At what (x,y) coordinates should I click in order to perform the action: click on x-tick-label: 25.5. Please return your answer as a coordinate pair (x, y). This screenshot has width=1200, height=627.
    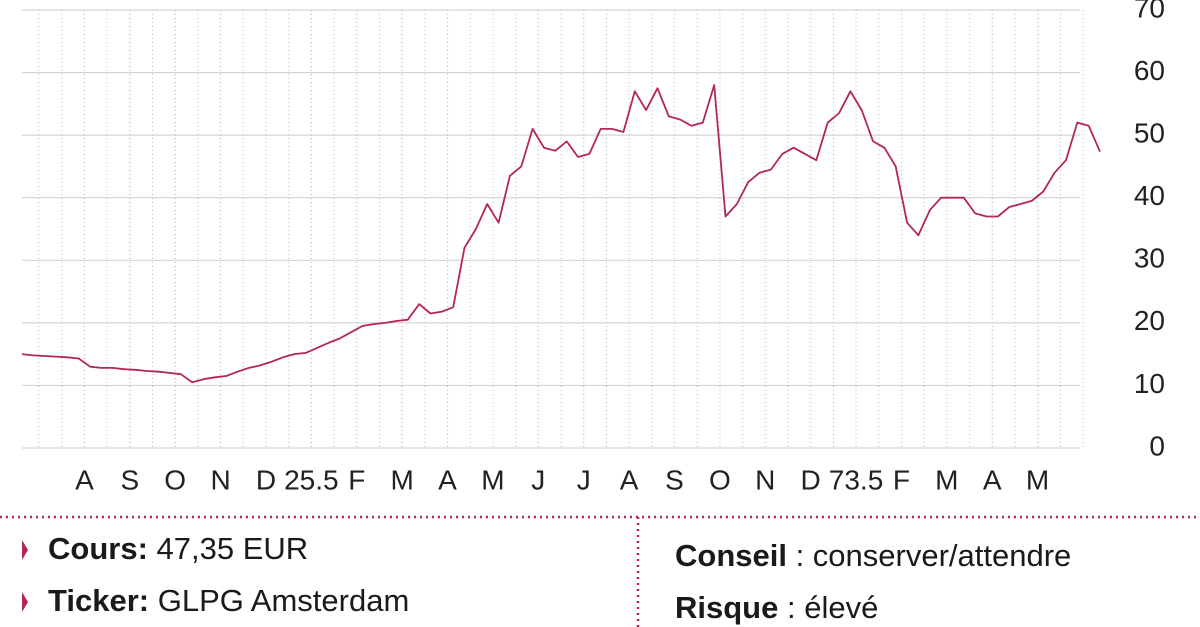
    Looking at the image, I should click on (311, 479).